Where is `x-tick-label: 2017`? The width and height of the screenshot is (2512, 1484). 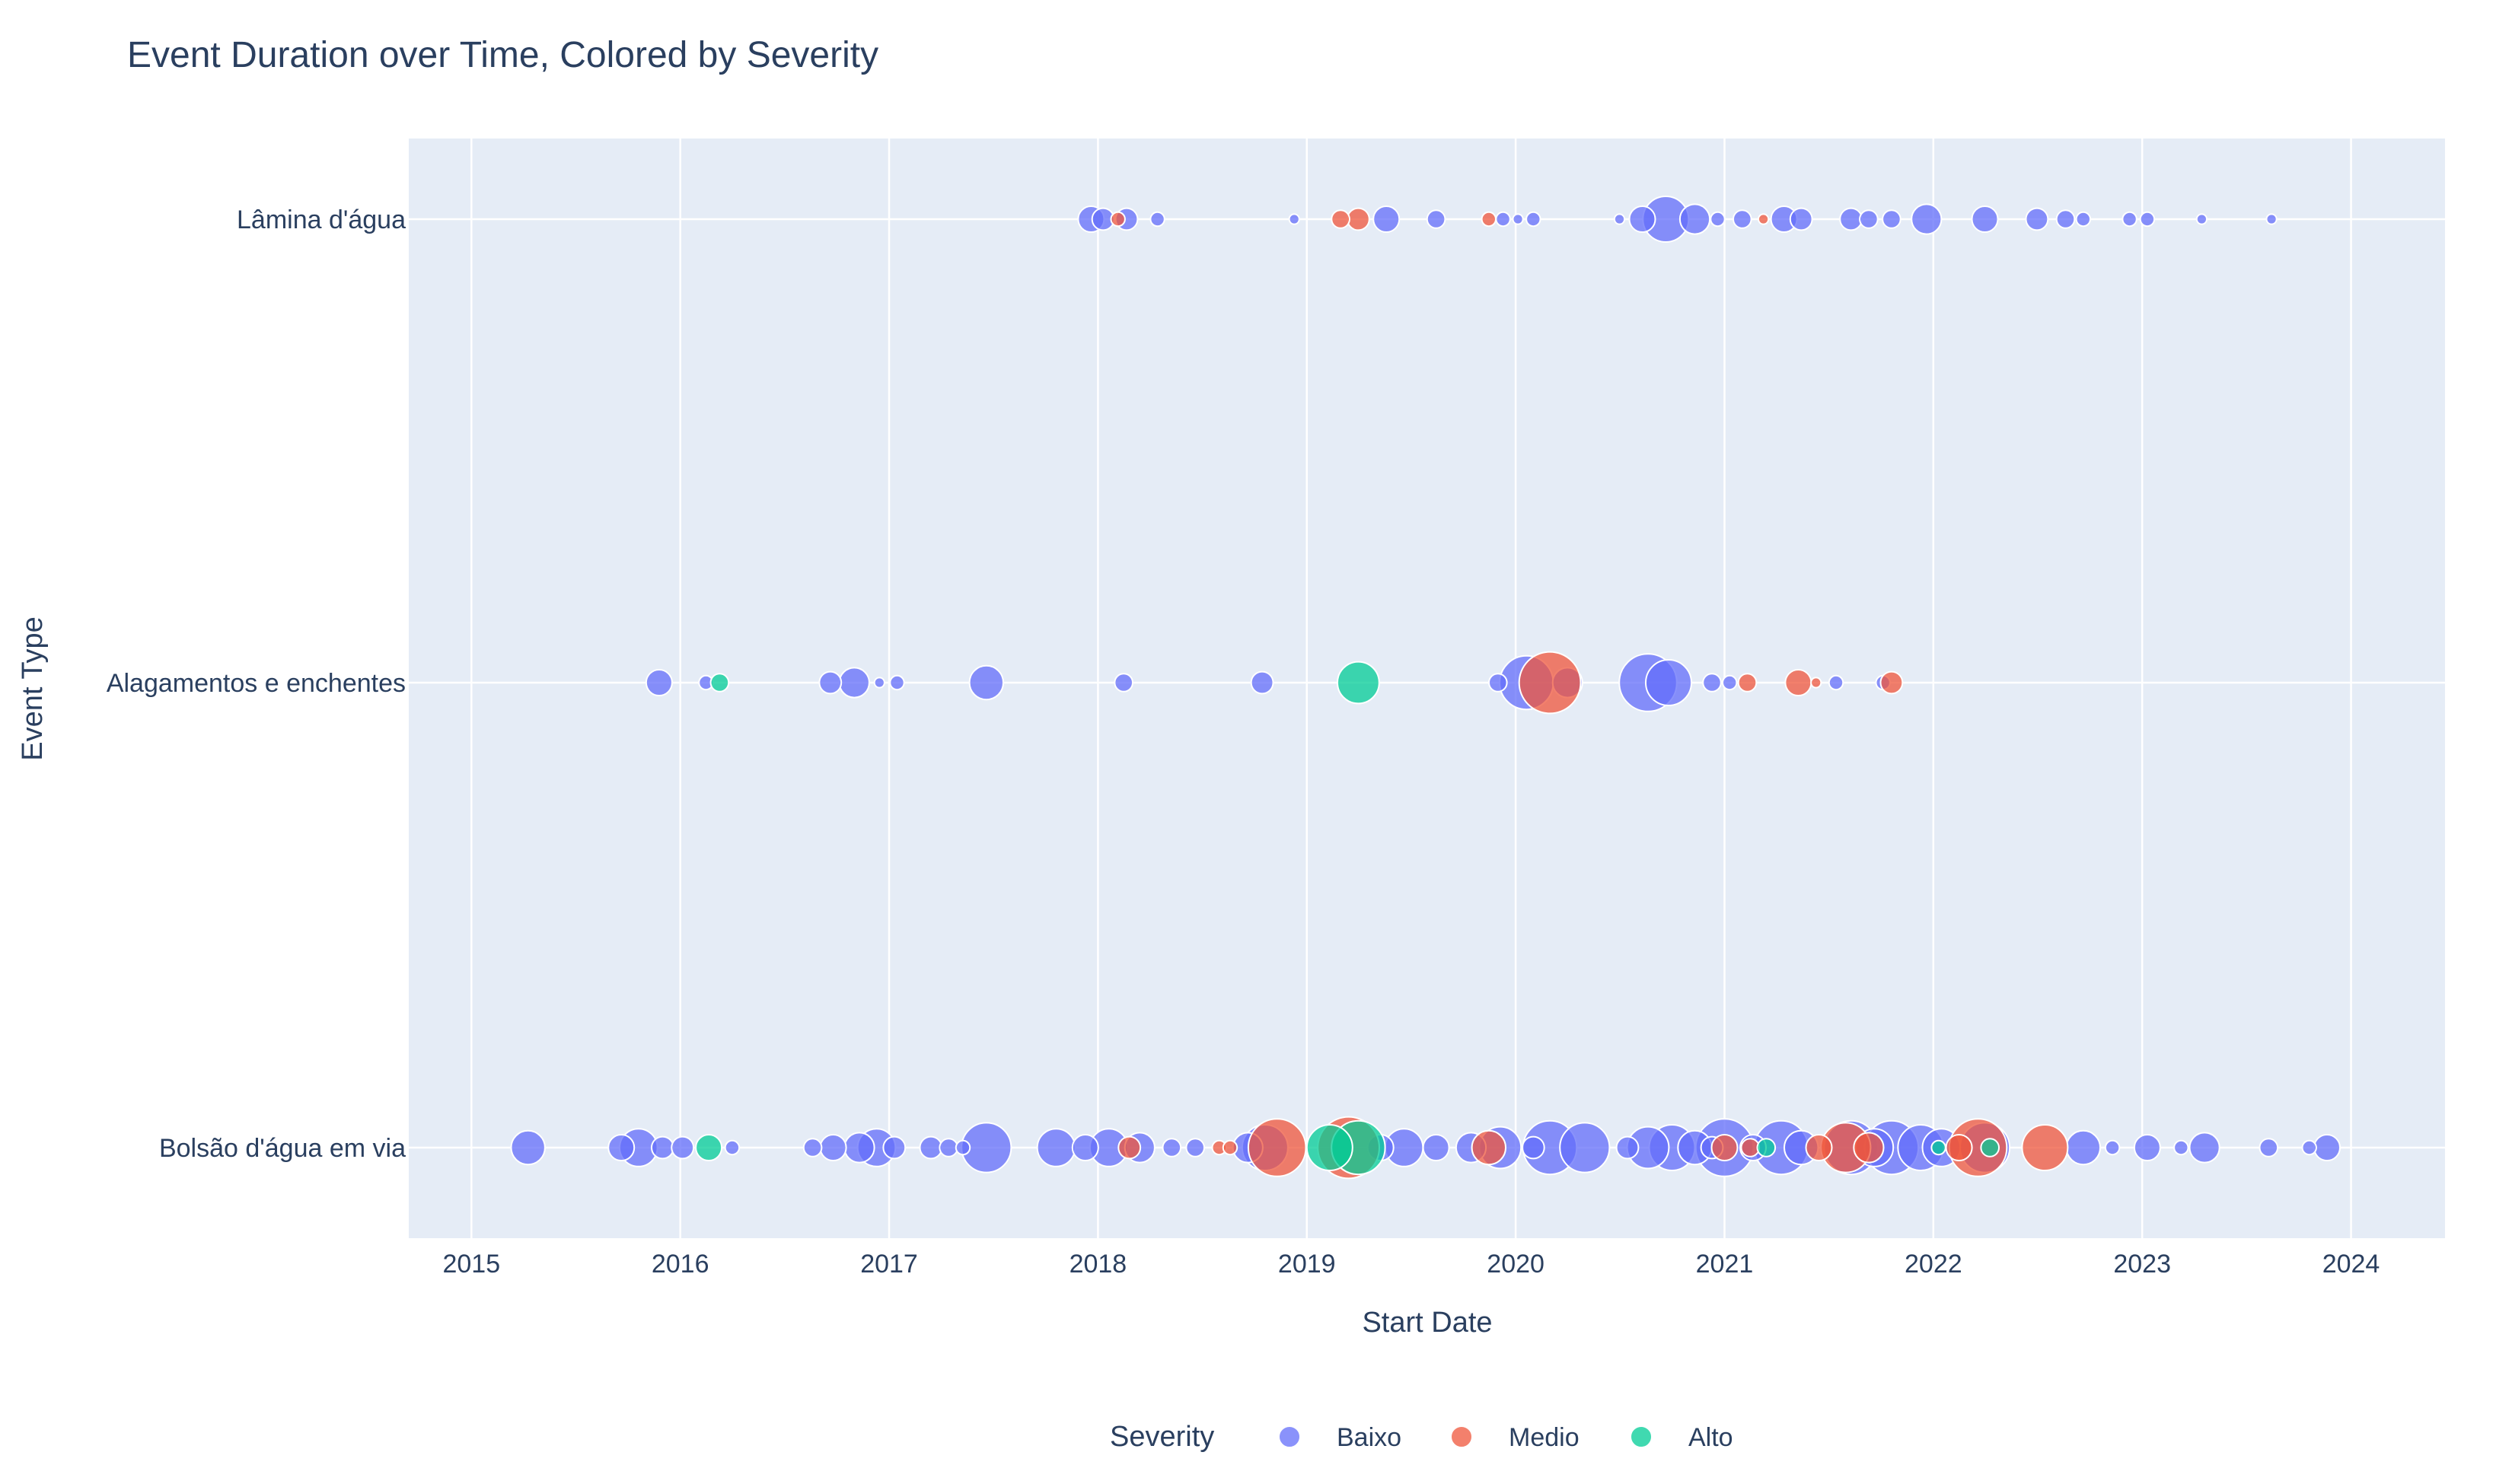
x-tick-label: 2017 is located at coordinates (889, 1264).